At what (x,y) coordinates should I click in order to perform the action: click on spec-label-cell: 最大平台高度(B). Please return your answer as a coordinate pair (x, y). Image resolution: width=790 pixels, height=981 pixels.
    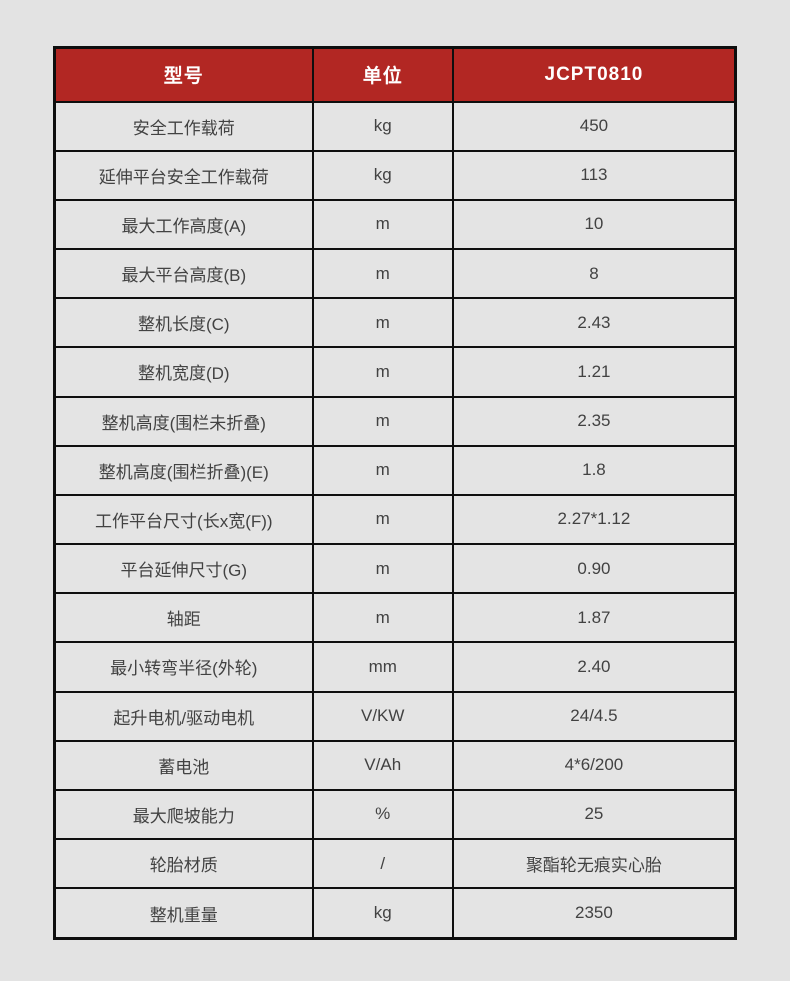
    Looking at the image, I should click on (183, 274).